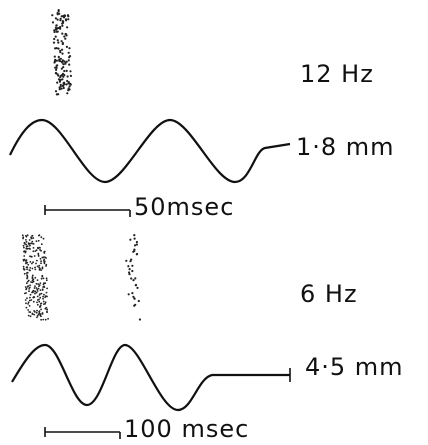 The height and width of the screenshot is (445, 428). I want to click on amplitude-label: 1·8 mm, so click(345, 147).